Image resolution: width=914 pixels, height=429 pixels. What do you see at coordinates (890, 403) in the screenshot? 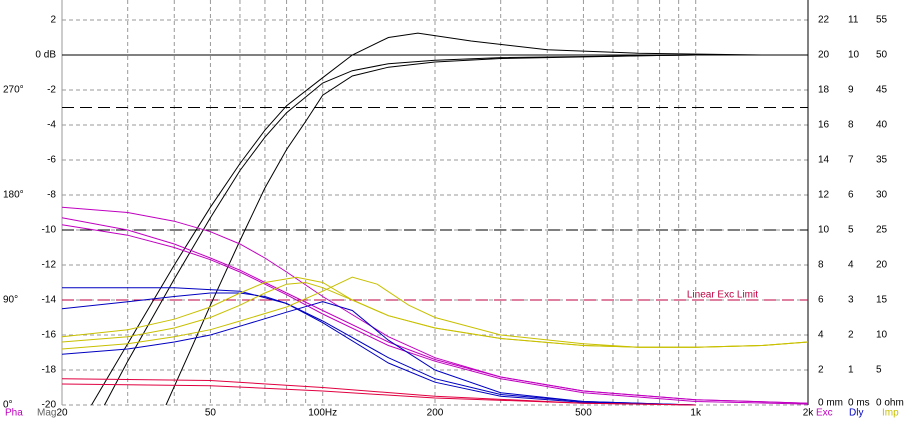
I see `right-tick-label: 0 ohm` at bounding box center [890, 403].